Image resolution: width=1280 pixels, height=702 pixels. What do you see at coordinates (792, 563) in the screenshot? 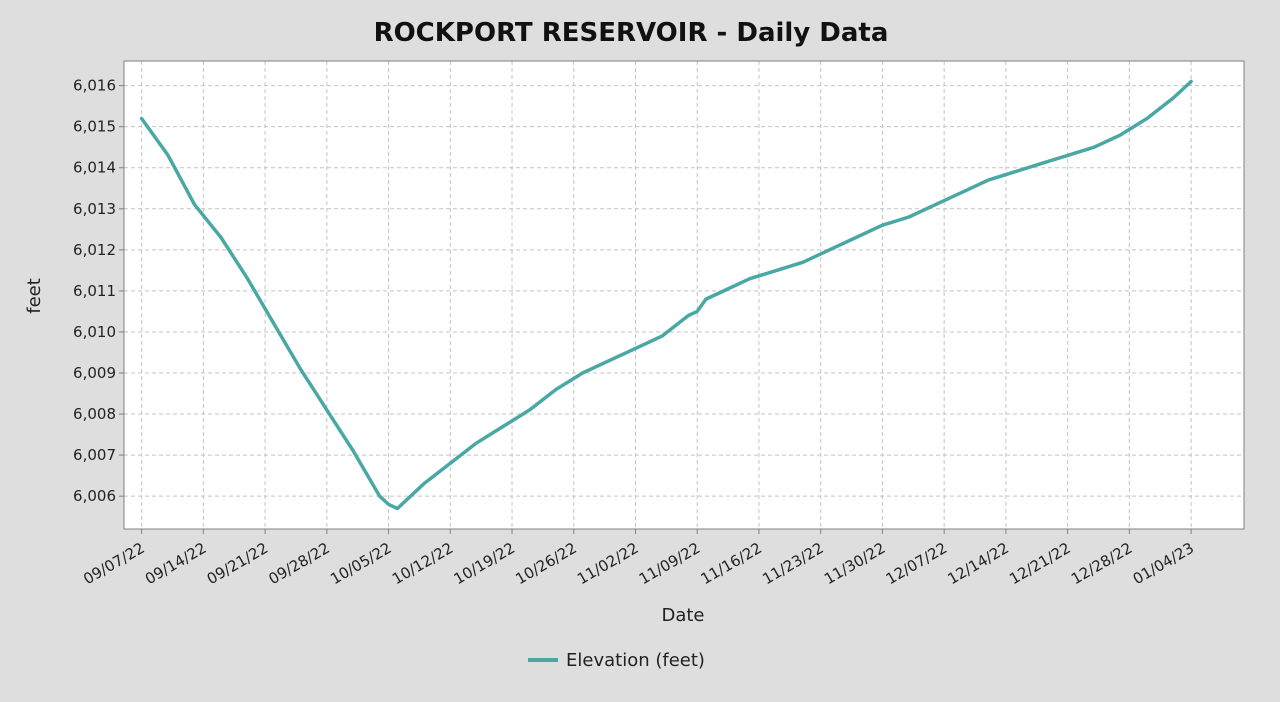
I see `x-tick-label: 11/23/22` at bounding box center [792, 563].